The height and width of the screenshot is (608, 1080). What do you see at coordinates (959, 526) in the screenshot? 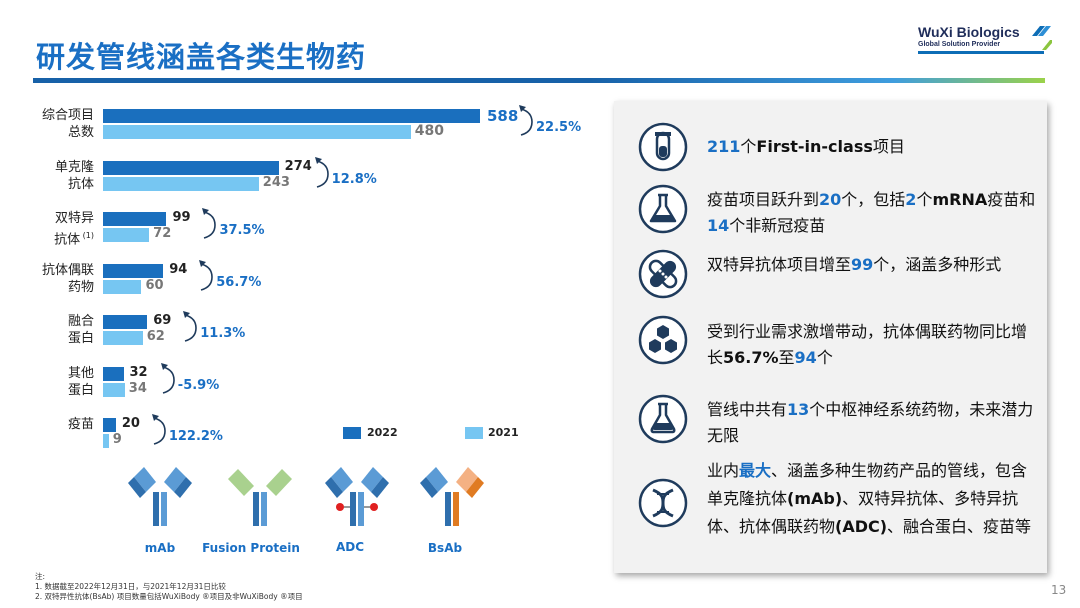
I see `highlight-text-part: 、融合蛋白、疫苗等` at bounding box center [959, 526].